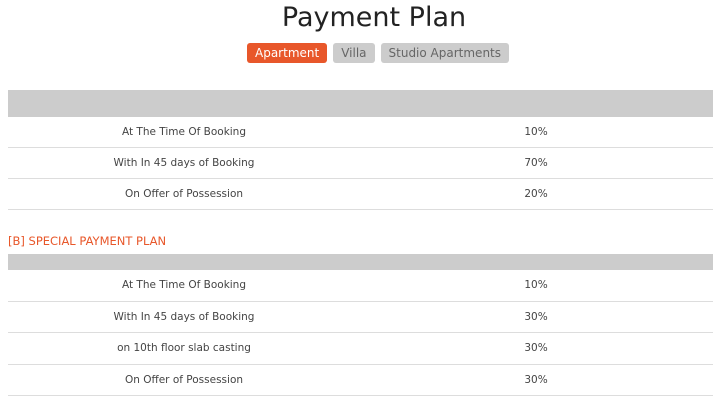 Image resolution: width=713 pixels, height=404 pixels. What do you see at coordinates (87, 241) in the screenshot?
I see `section-title-special-plan: [B] SPECIAL PAYMENT PLAN` at bounding box center [87, 241].